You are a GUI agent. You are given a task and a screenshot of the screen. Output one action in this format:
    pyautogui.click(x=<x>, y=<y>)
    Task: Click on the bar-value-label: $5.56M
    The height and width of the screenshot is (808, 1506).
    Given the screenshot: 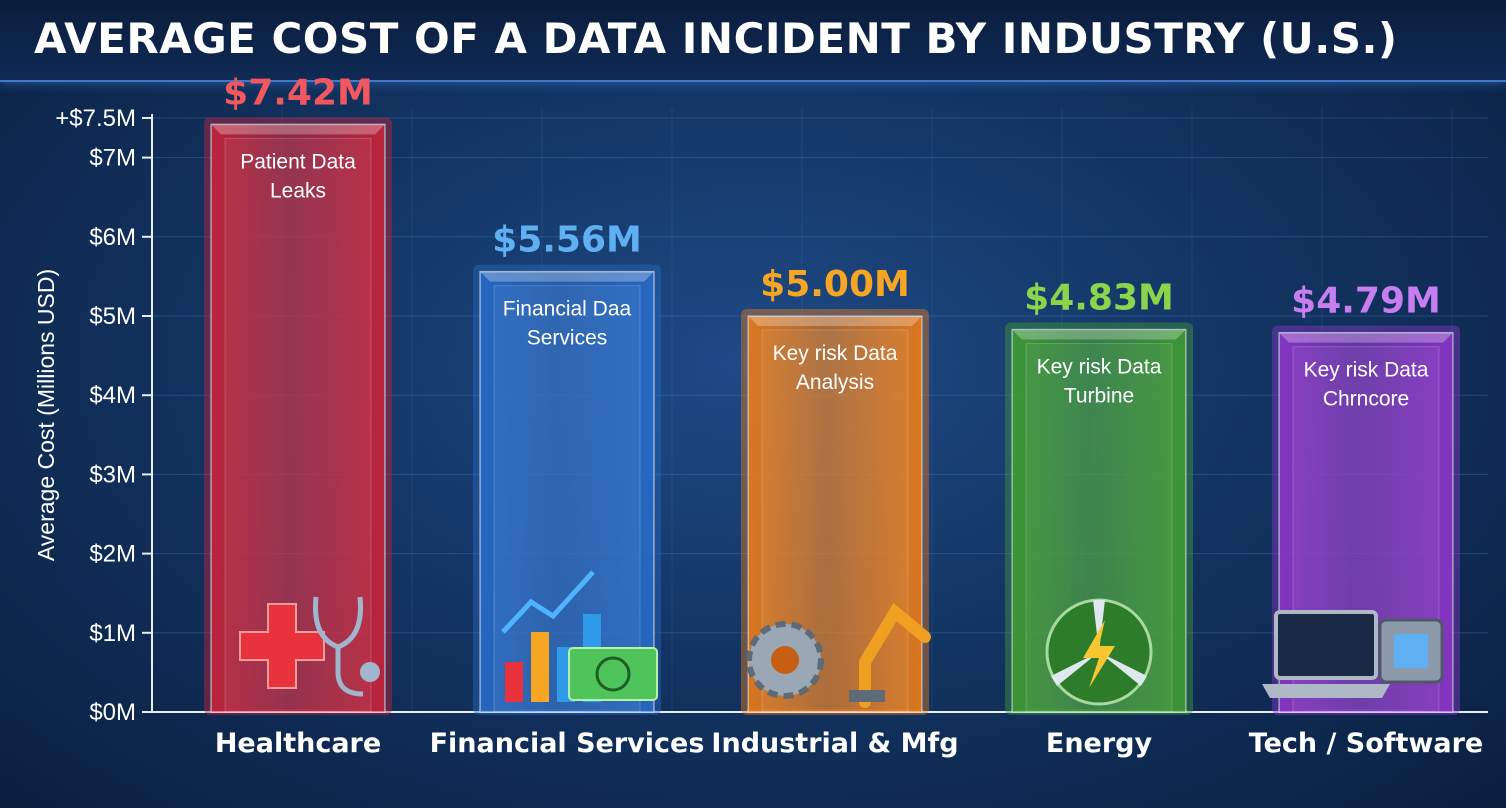 What is the action you would take?
    pyautogui.click(x=567, y=240)
    